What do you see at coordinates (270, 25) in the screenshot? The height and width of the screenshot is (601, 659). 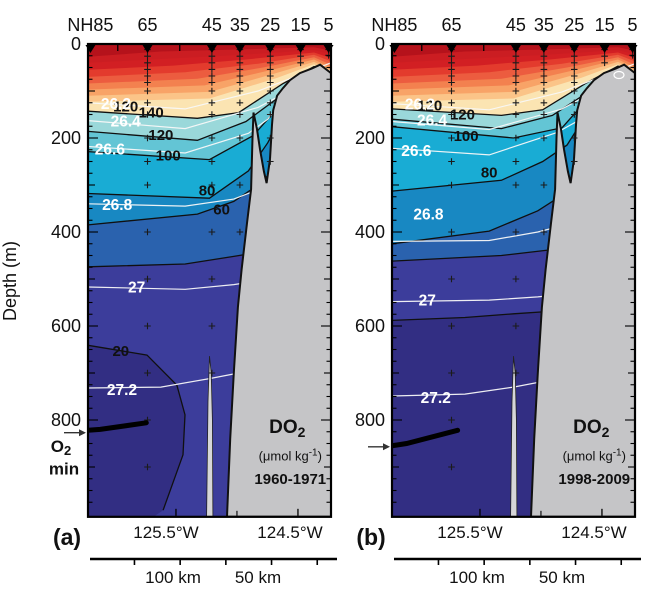 I see `station-label-25: 25` at bounding box center [270, 25].